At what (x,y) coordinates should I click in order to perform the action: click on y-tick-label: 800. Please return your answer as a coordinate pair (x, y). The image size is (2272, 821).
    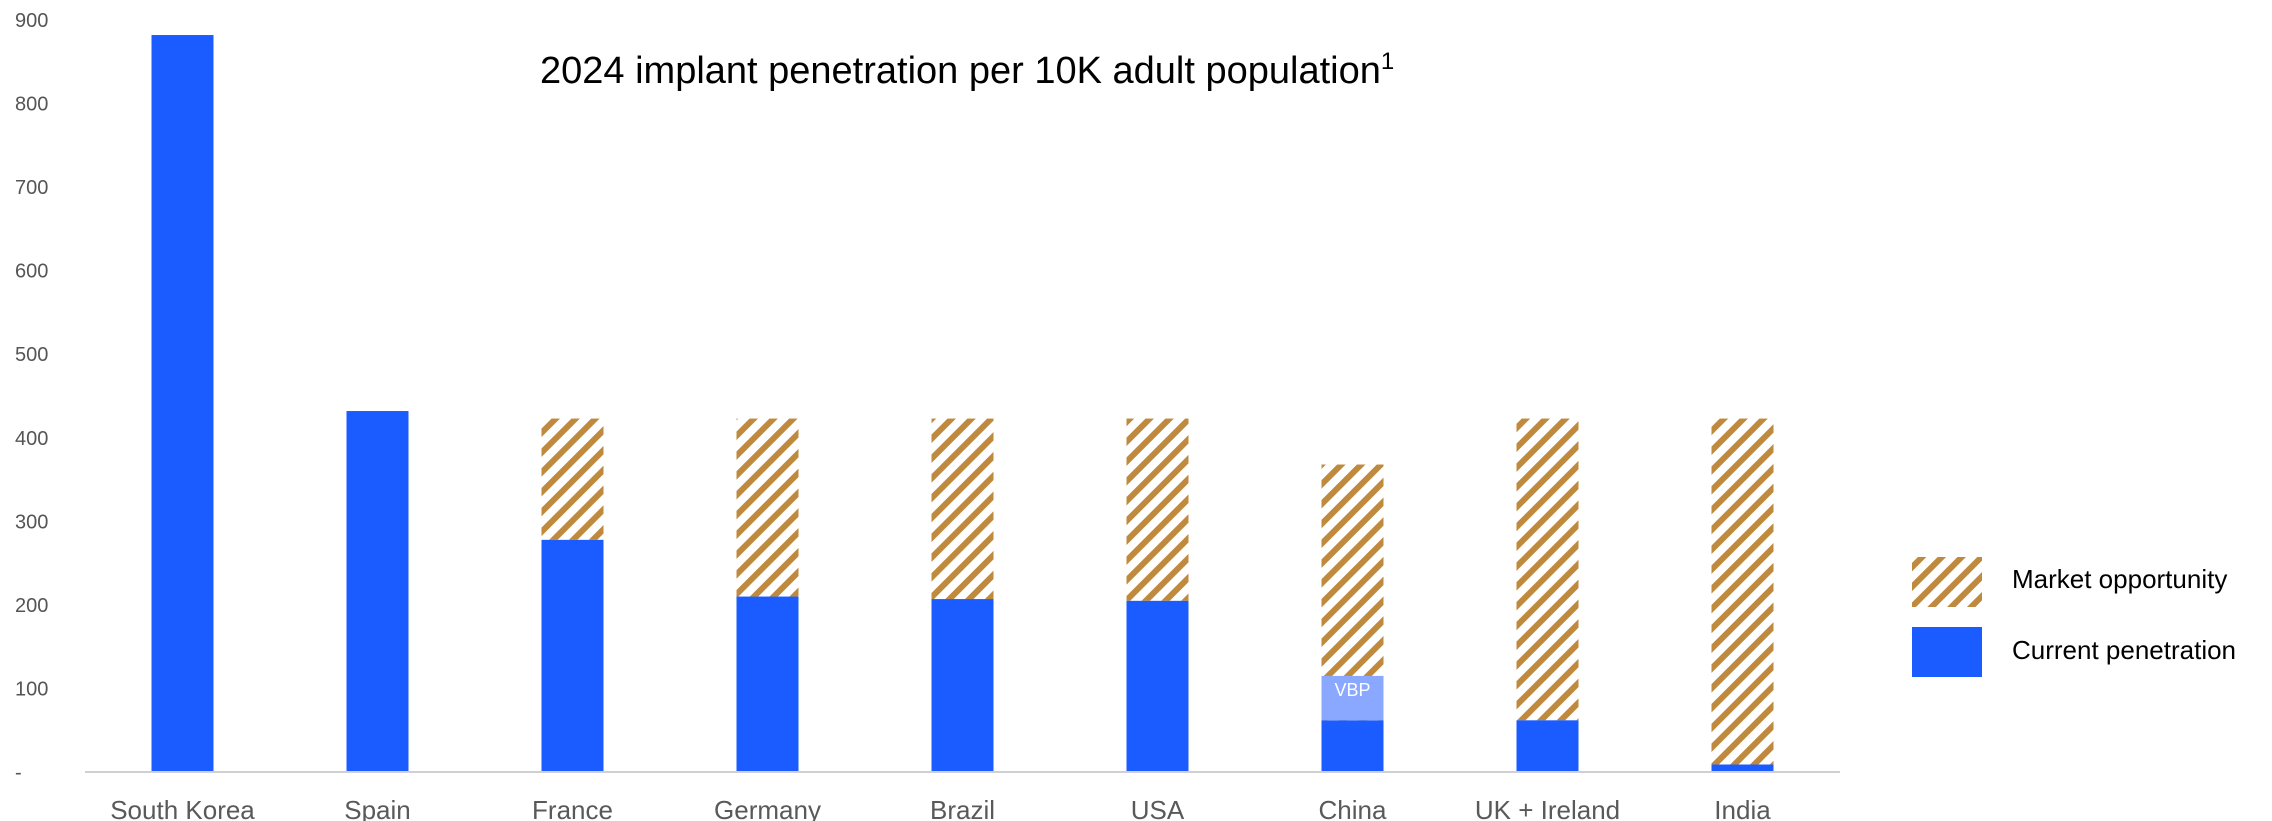
    Looking at the image, I should click on (31, 105).